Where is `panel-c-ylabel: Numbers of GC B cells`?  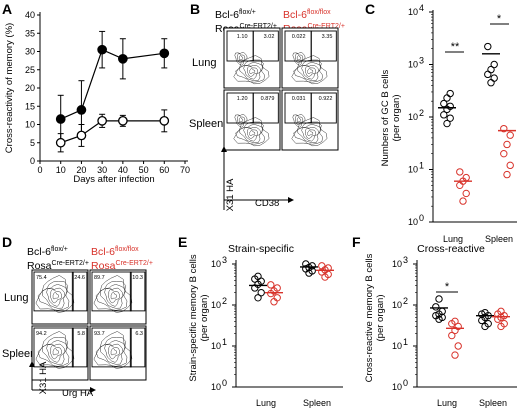 panel-c-ylabel: Numbers of GC B cells is located at coordinates (385, 117).